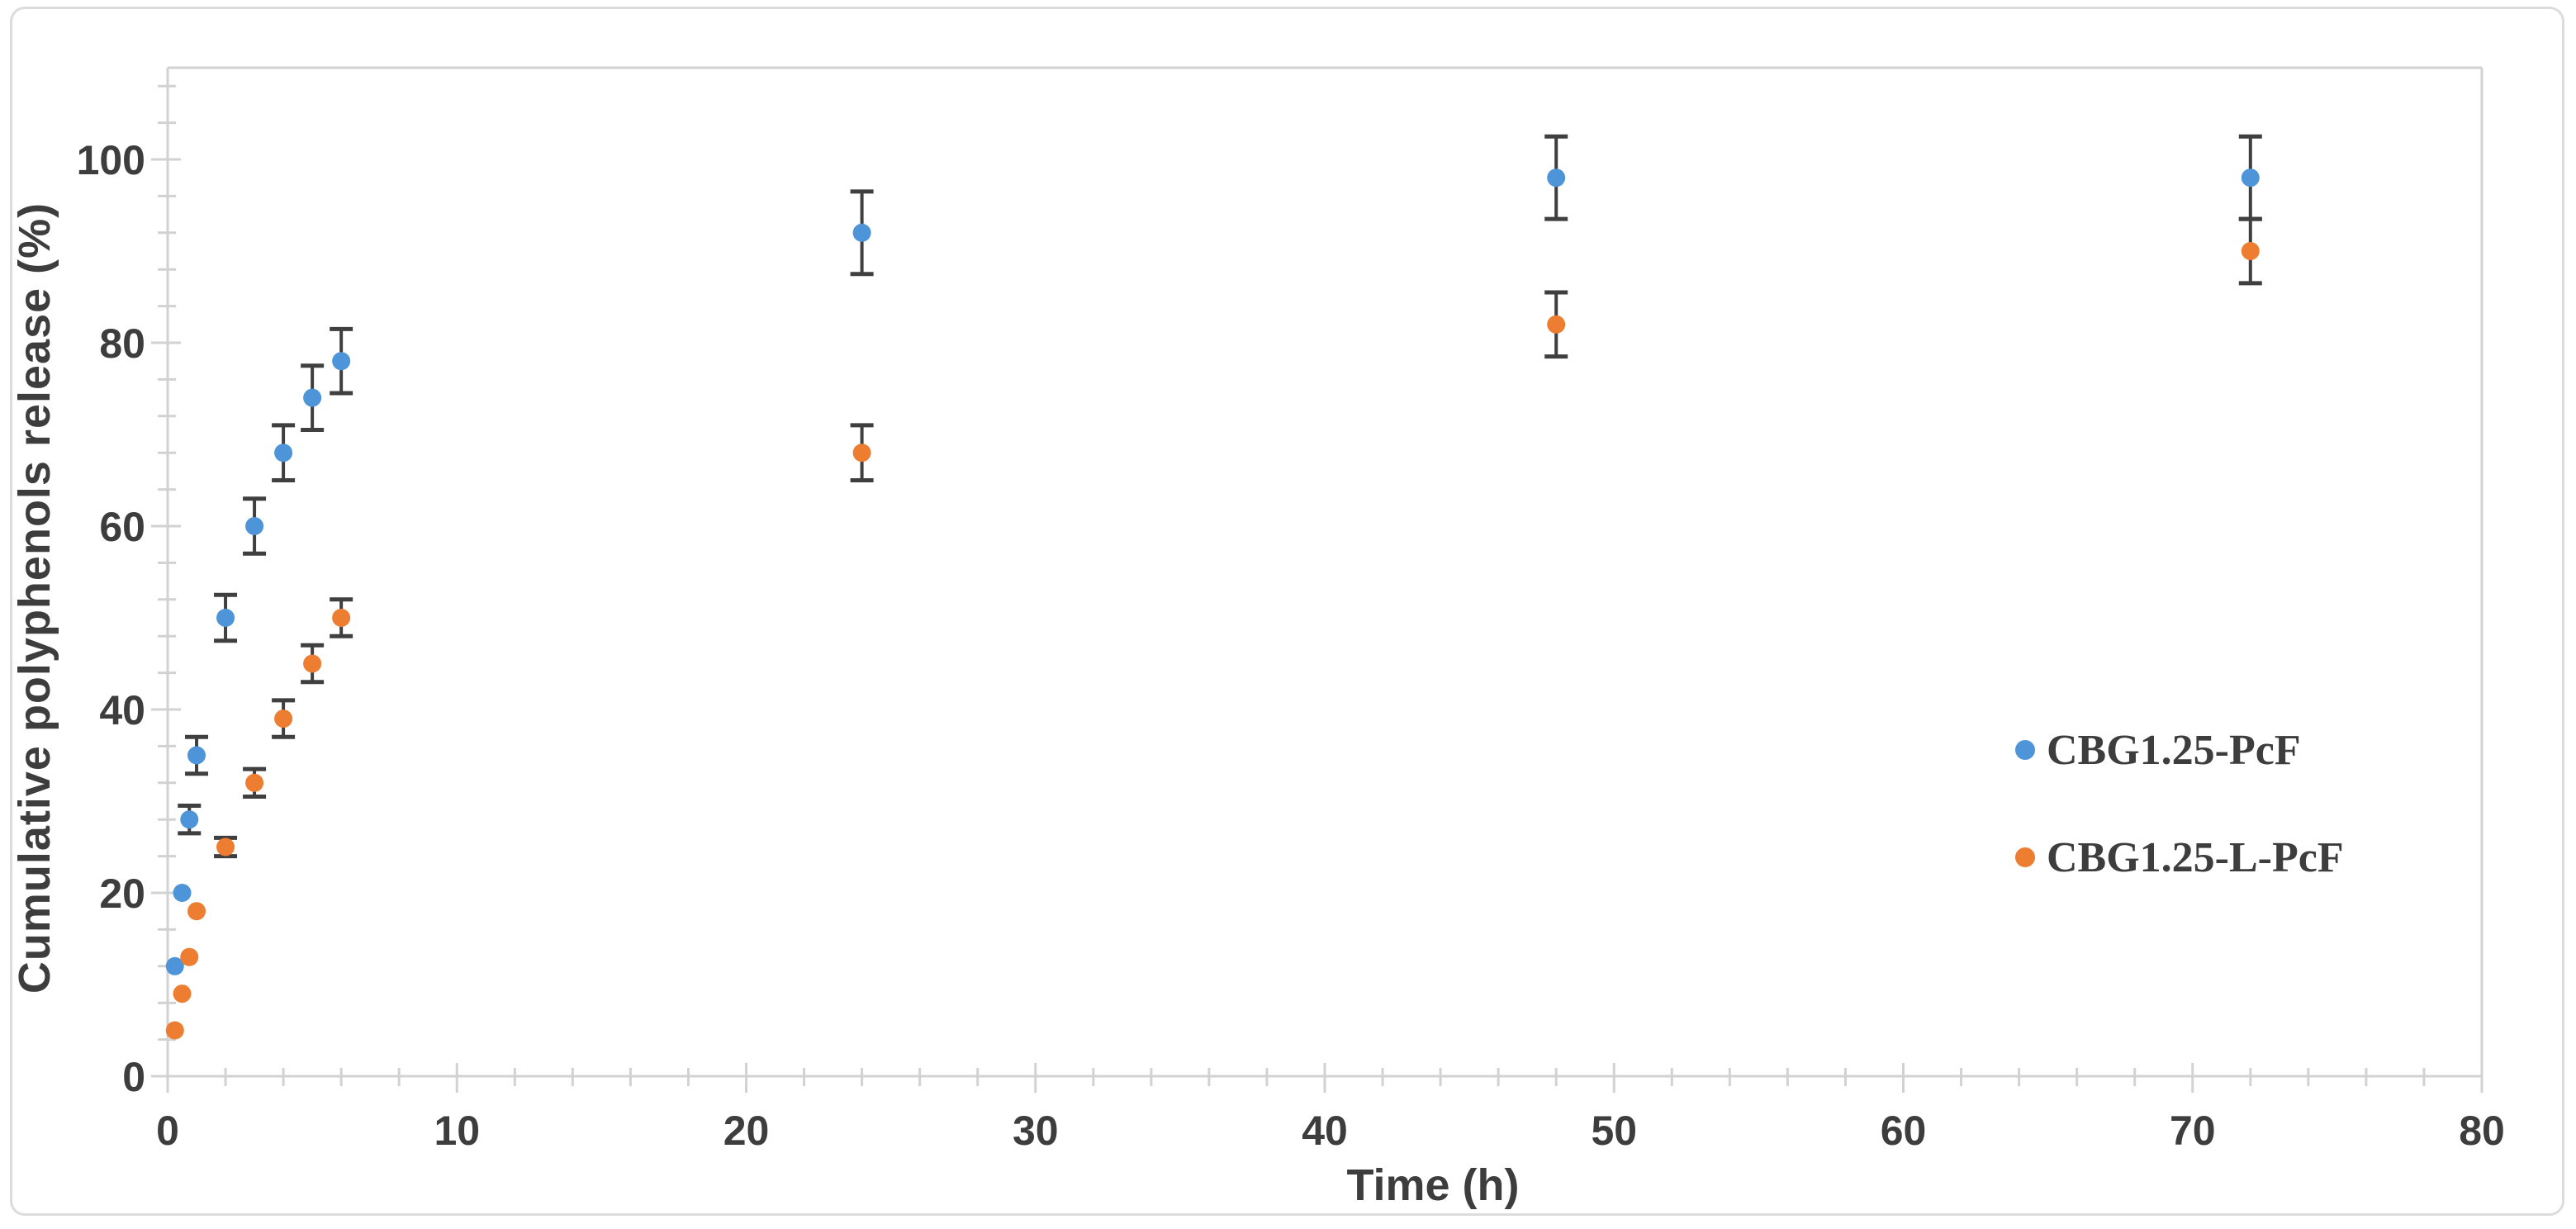 This screenshot has width=2576, height=1229. I want to click on y-tick-label: 60, so click(122, 527).